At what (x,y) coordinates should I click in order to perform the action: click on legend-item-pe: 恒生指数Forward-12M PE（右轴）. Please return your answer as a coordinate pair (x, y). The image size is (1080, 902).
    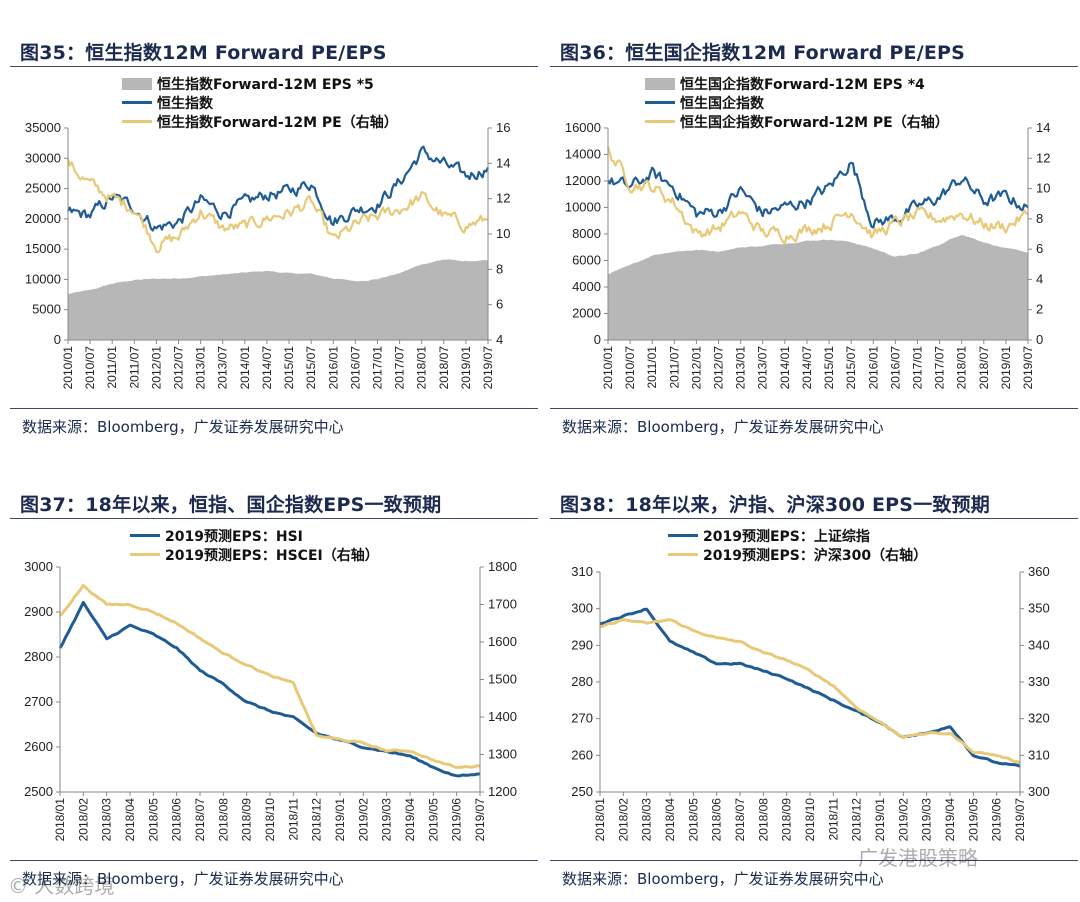
    Looking at the image, I should click on (260, 121).